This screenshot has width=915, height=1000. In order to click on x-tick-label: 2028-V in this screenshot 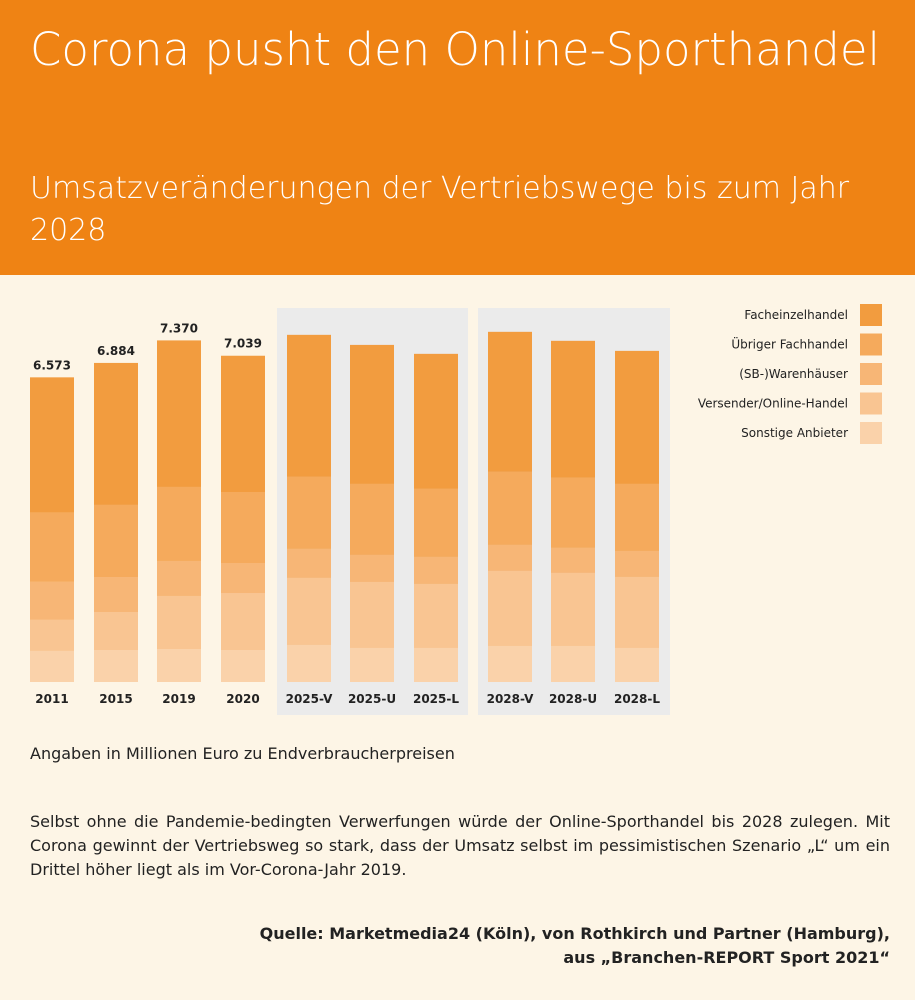, I will do `click(511, 699)`.